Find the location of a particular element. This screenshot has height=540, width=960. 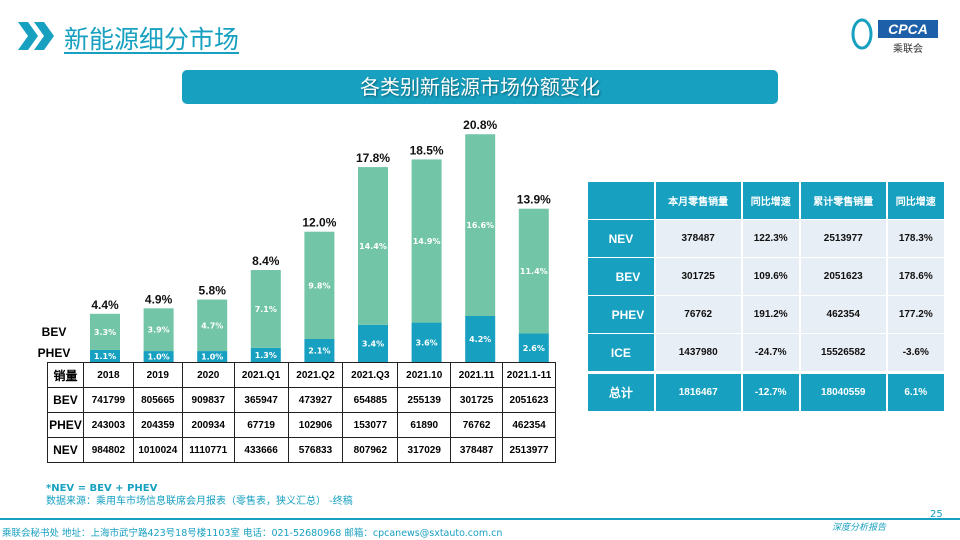

cell: 2021.10 is located at coordinates (424, 375).